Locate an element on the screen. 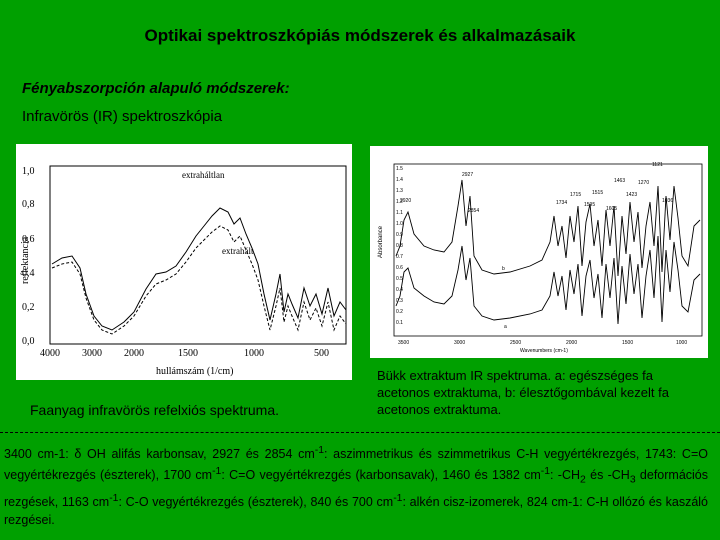 The height and width of the screenshot is (540, 720). fig2-ytick: 0.1 is located at coordinates (399, 323).